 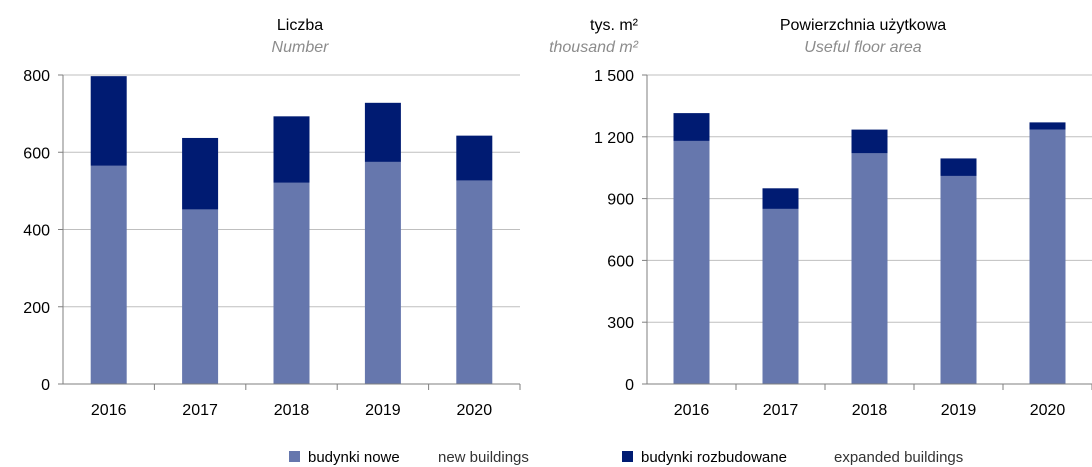 I want to click on chart-2-unit: tys. m², so click(x=614, y=25).